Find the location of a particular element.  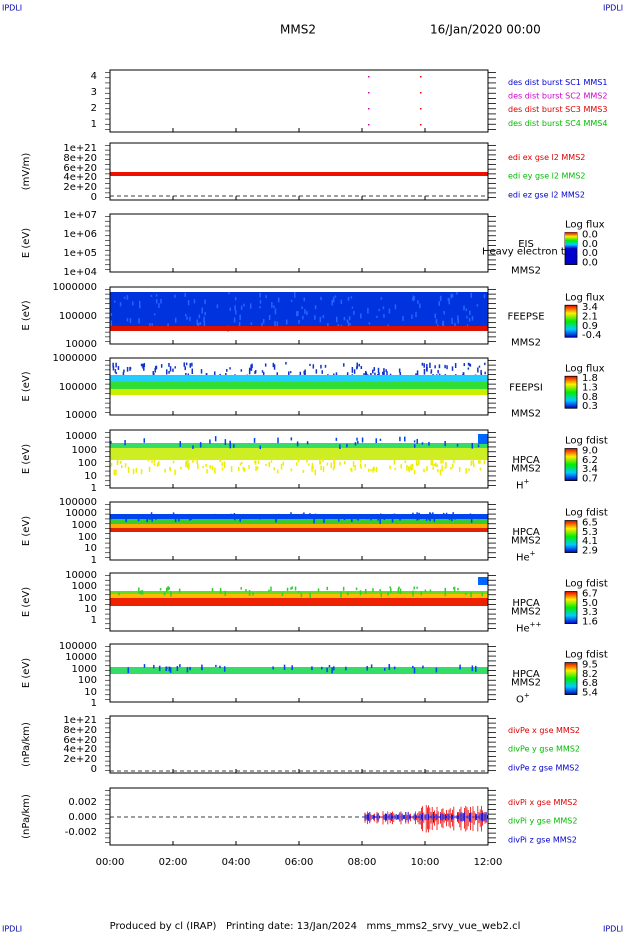

ion-charge: + is located at coordinates (533, 554).